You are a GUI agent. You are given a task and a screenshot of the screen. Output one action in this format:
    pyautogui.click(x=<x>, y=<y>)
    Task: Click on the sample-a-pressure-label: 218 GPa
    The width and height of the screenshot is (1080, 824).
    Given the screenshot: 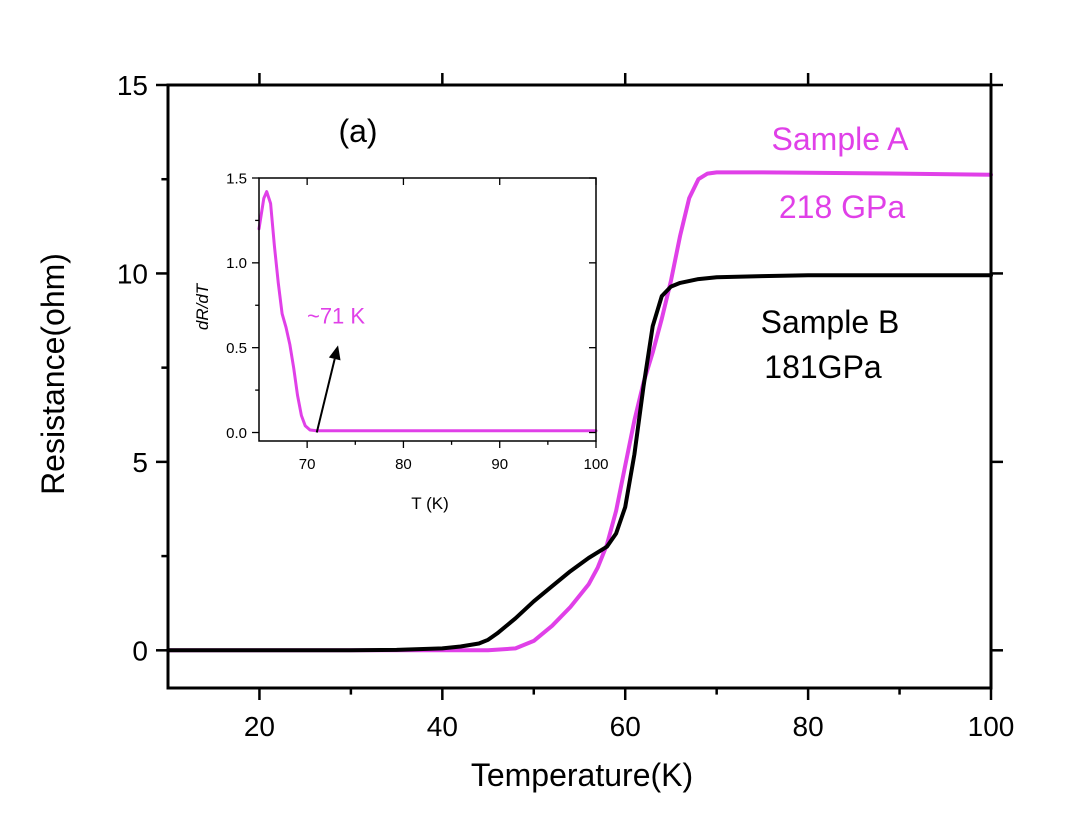 What is the action you would take?
    pyautogui.click(x=842, y=207)
    